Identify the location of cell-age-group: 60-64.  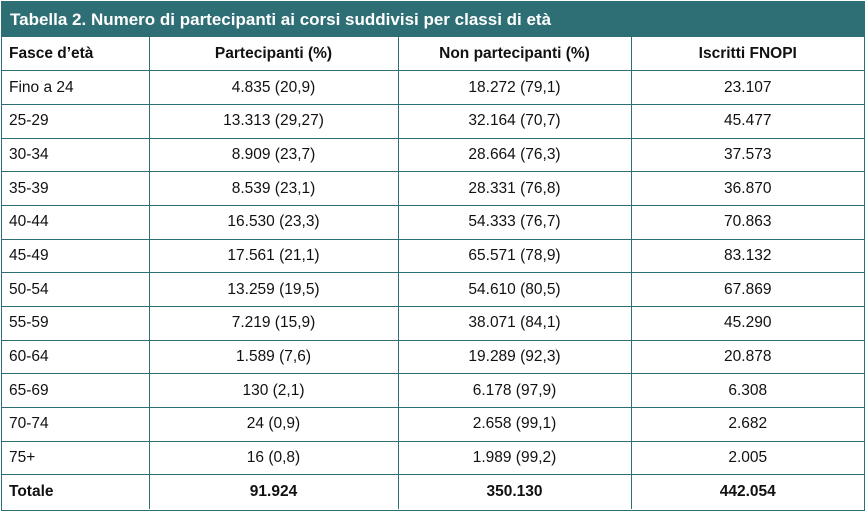
(76, 357).